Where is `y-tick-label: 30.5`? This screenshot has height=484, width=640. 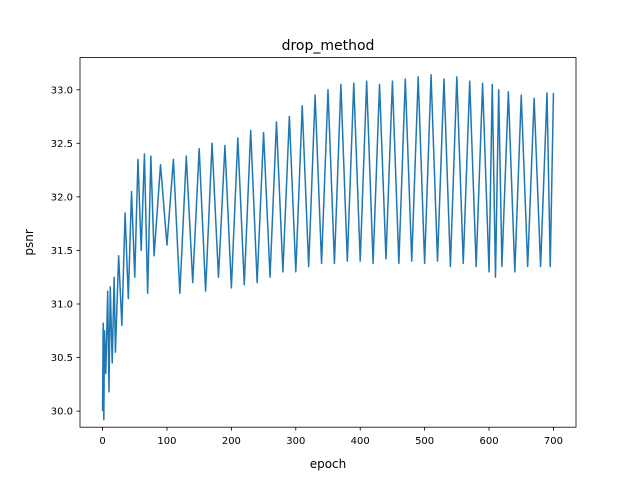 y-tick-label: 30.5 is located at coordinates (62, 358).